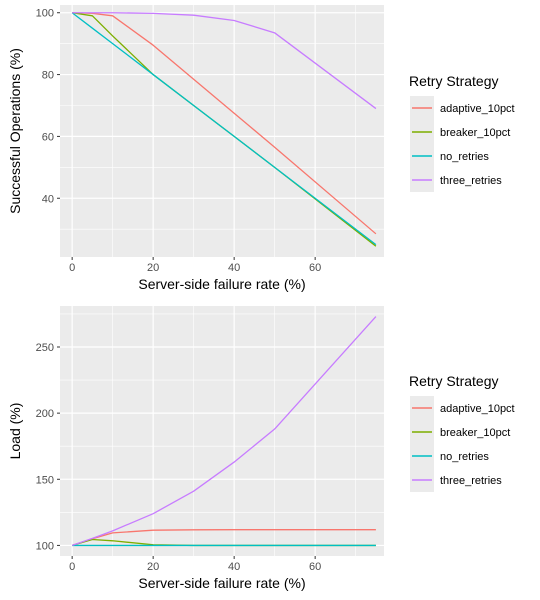 The height and width of the screenshot is (600, 540). Describe the element at coordinates (15, 131) in the screenshot. I see `y-axis-title: Successful Operations (%)` at that location.